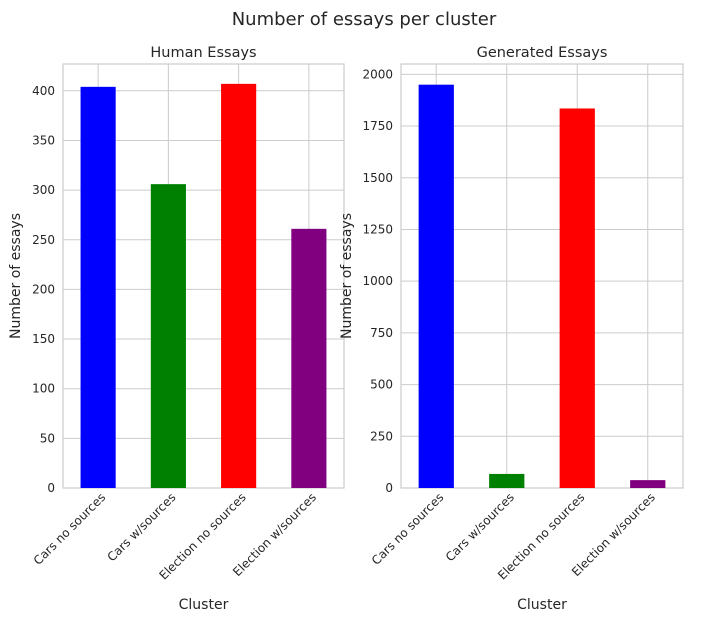  What do you see at coordinates (381, 333) in the screenshot?
I see `y-tick-label: 750` at bounding box center [381, 333].